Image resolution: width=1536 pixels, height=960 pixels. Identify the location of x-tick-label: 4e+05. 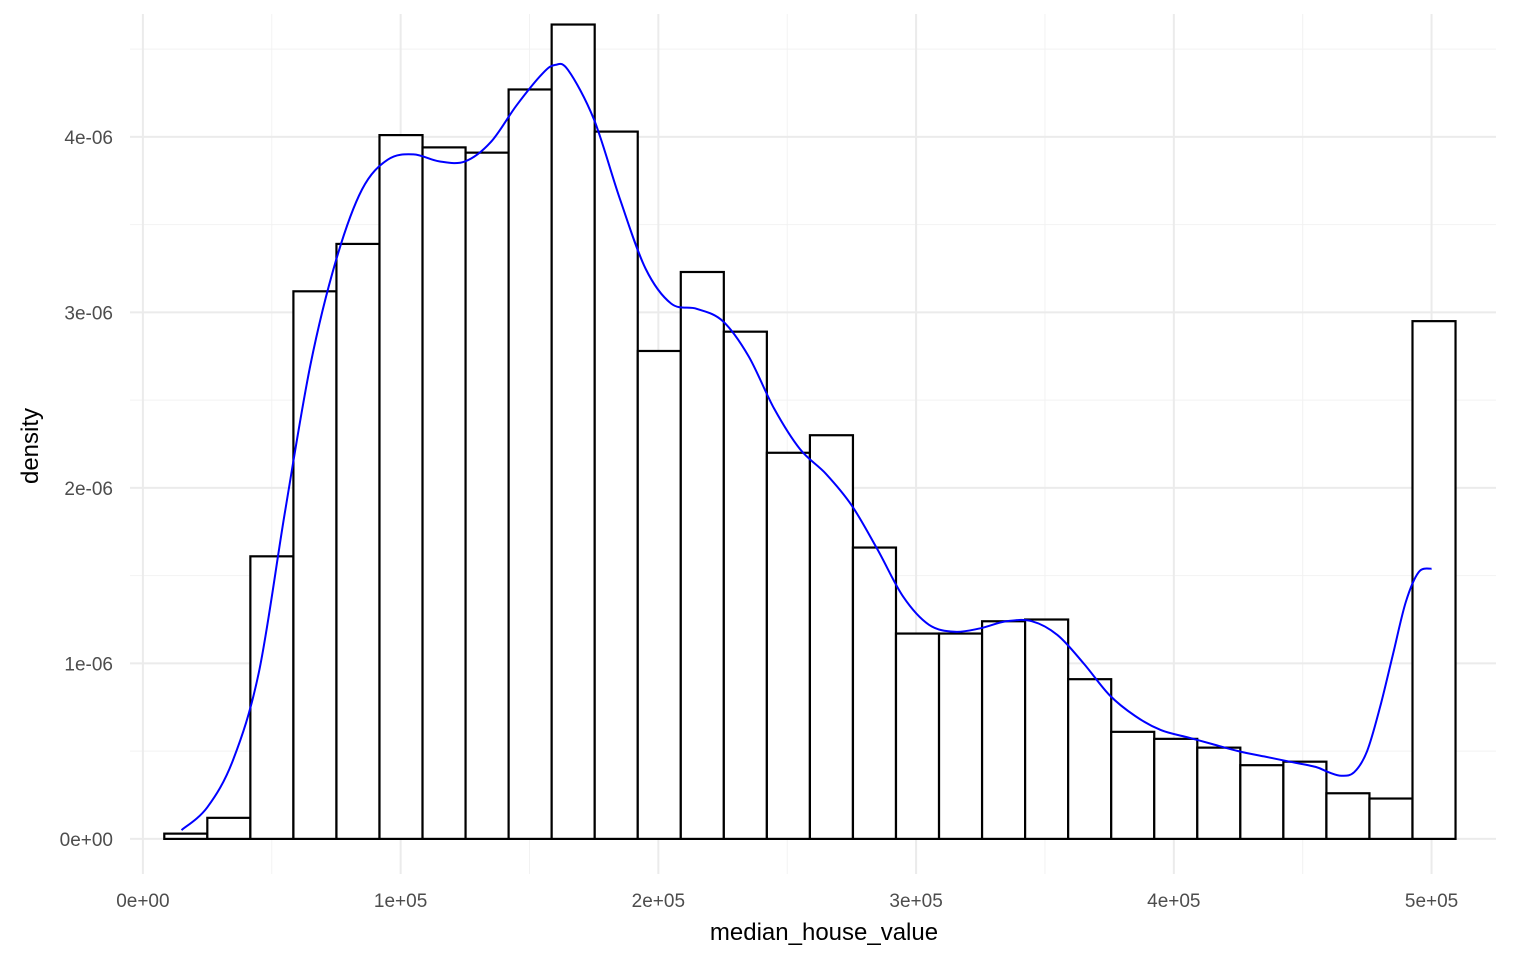
(1173, 901).